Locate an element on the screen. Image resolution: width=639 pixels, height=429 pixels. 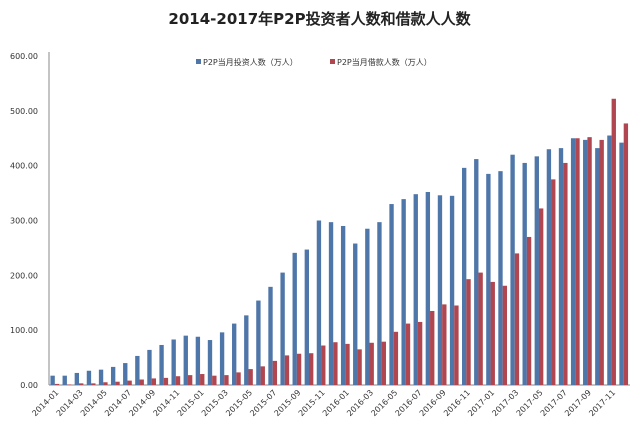
legend-label: P2P当月借款人数（万人） is located at coordinates (384, 62).